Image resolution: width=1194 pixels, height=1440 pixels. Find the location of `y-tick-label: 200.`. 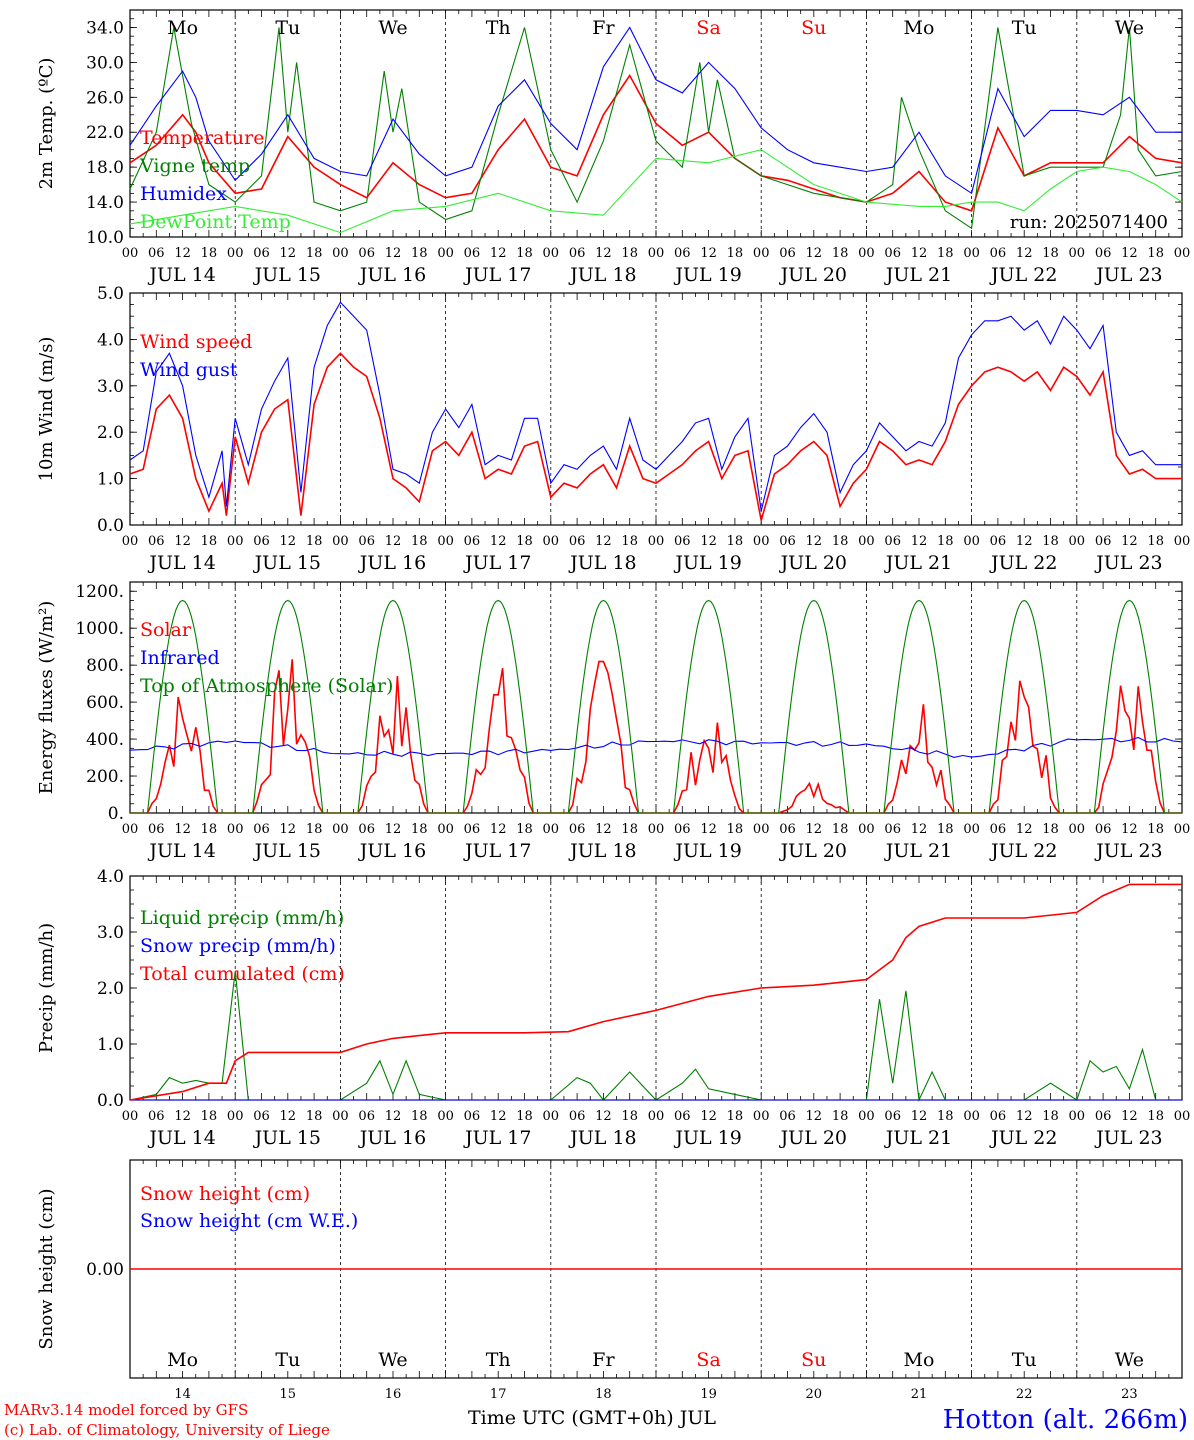

y-tick-label: 200. is located at coordinates (105, 777).